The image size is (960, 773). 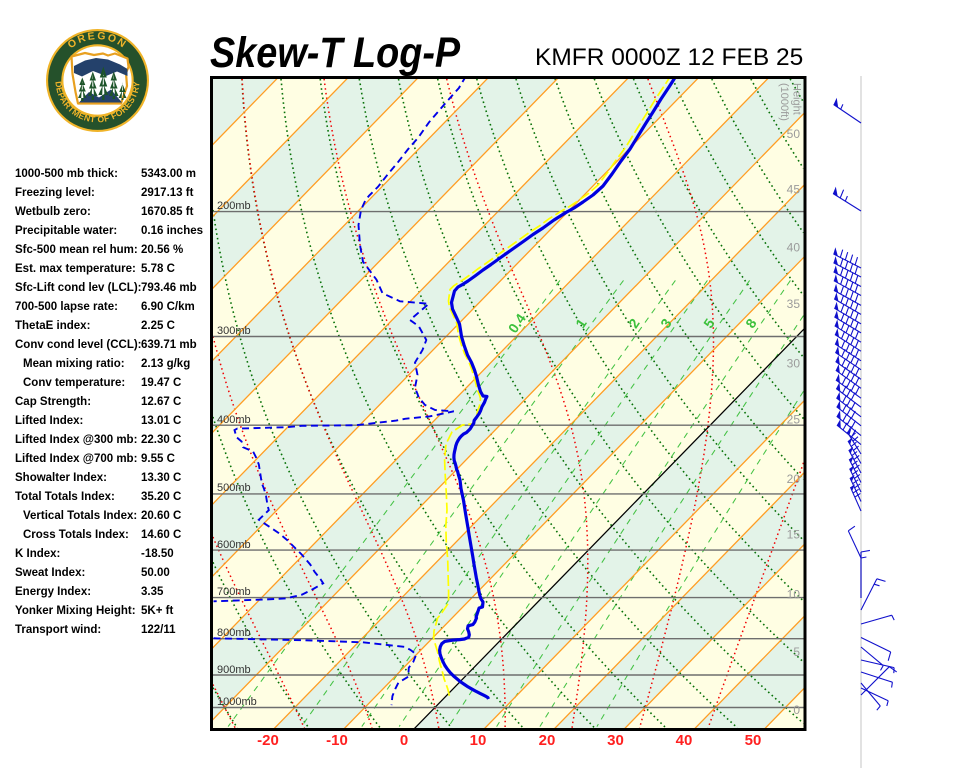 What do you see at coordinates (796, 652) in the screenshot?
I see `svg-text: 5` at bounding box center [796, 652].